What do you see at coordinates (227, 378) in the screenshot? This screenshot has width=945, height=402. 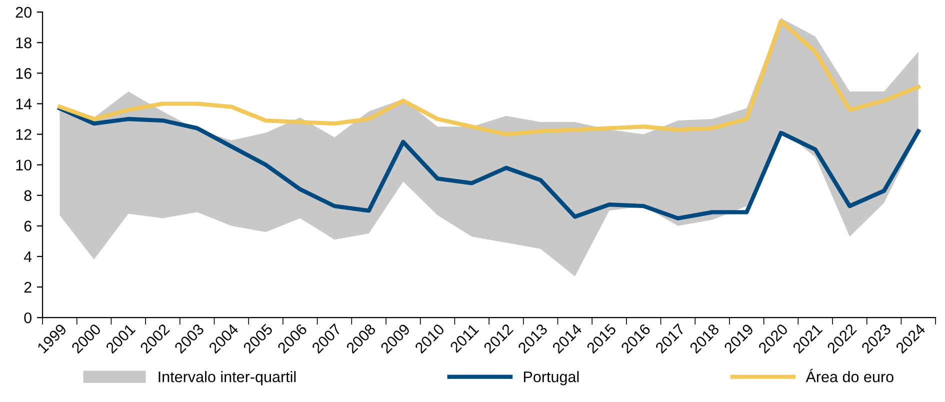 I see `legend-label: Intervalo inter-quartil` at bounding box center [227, 378].